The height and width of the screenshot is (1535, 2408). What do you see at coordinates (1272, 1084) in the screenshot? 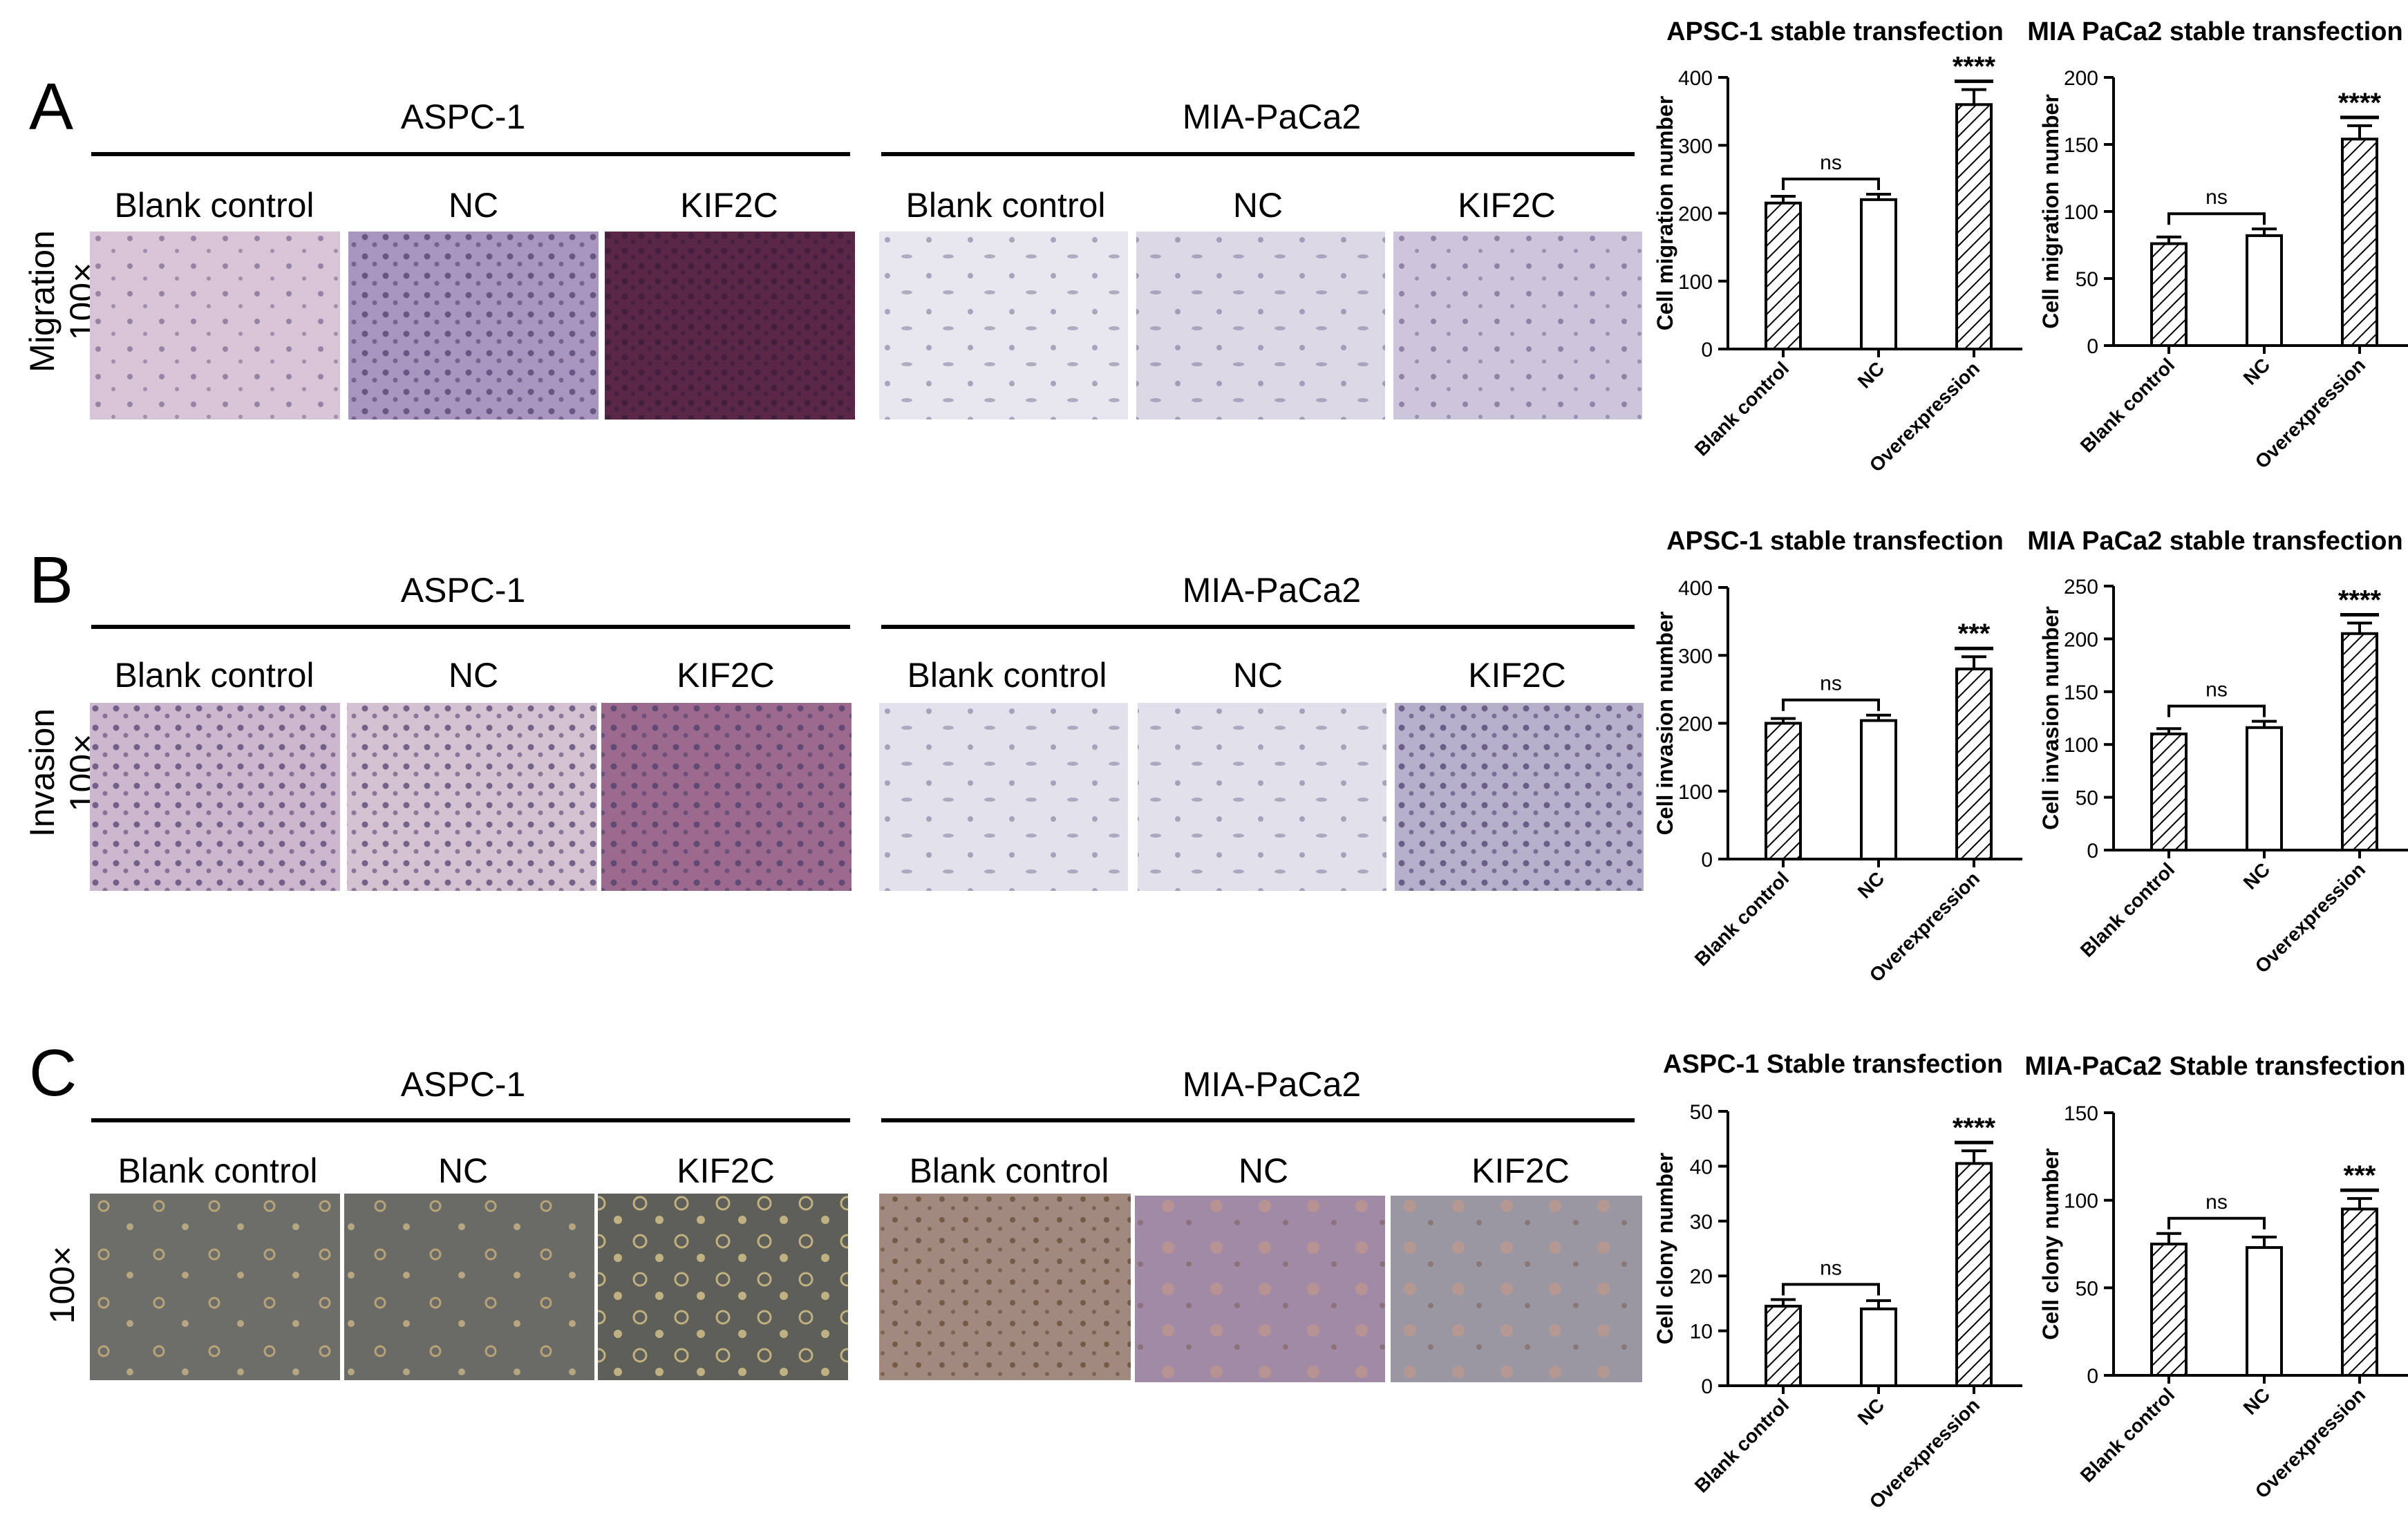
I see `group-label-mia-c: MIA-PaCa2` at bounding box center [1272, 1084].